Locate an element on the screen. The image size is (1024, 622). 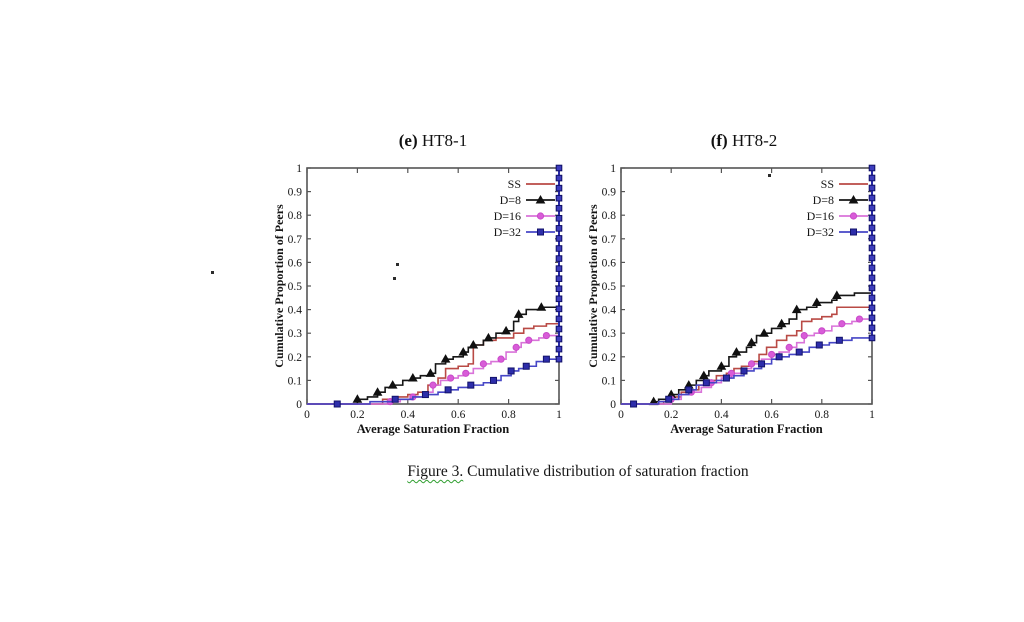
x-tick-label: 0 is located at coordinates (307, 415).